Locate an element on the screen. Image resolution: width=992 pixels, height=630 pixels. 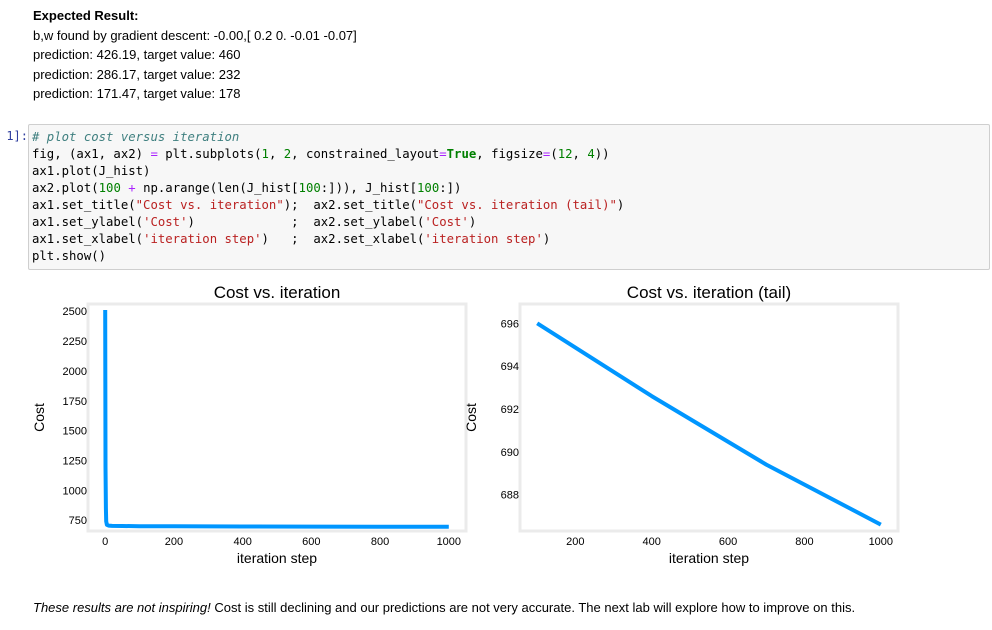
y-tick-label: 696 is located at coordinates (510, 324).